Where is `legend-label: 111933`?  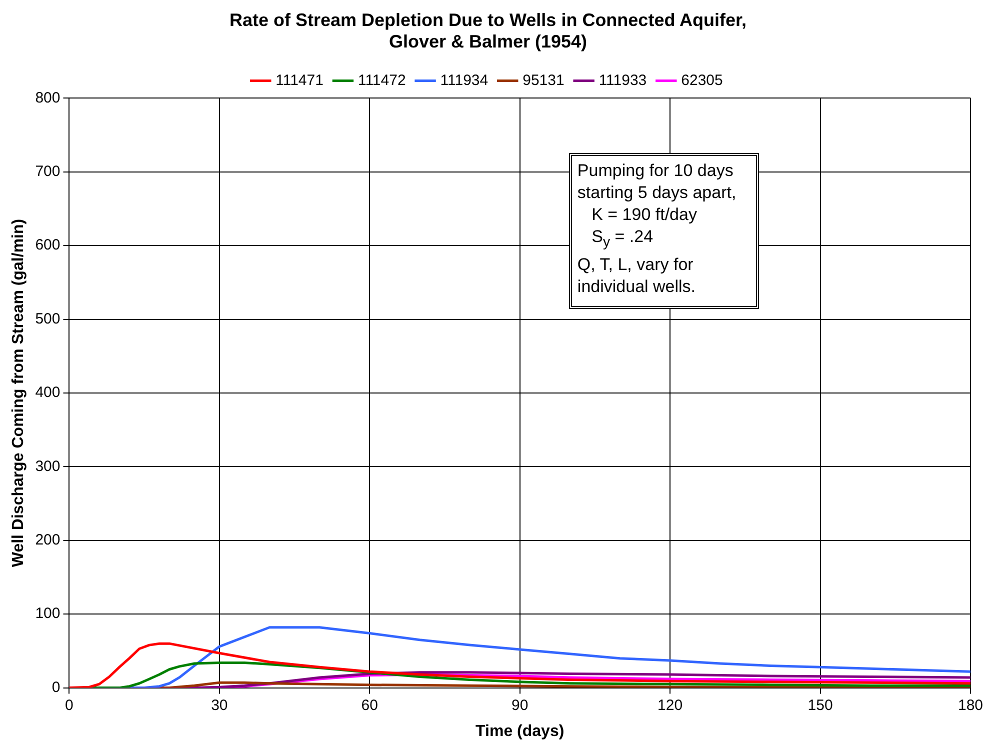
legend-label: 111933 is located at coordinates (622, 80).